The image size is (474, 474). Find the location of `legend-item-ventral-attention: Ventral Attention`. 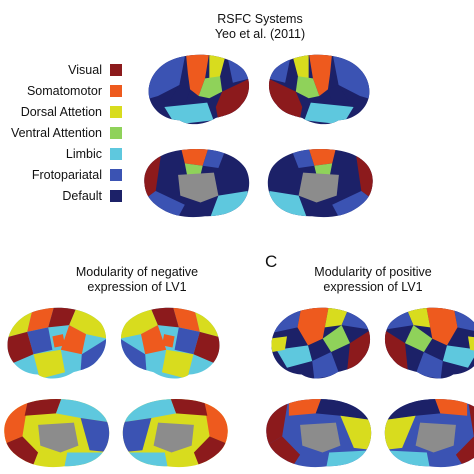

legend-item-ventral-attention: Ventral Attention is located at coordinates (66, 133).